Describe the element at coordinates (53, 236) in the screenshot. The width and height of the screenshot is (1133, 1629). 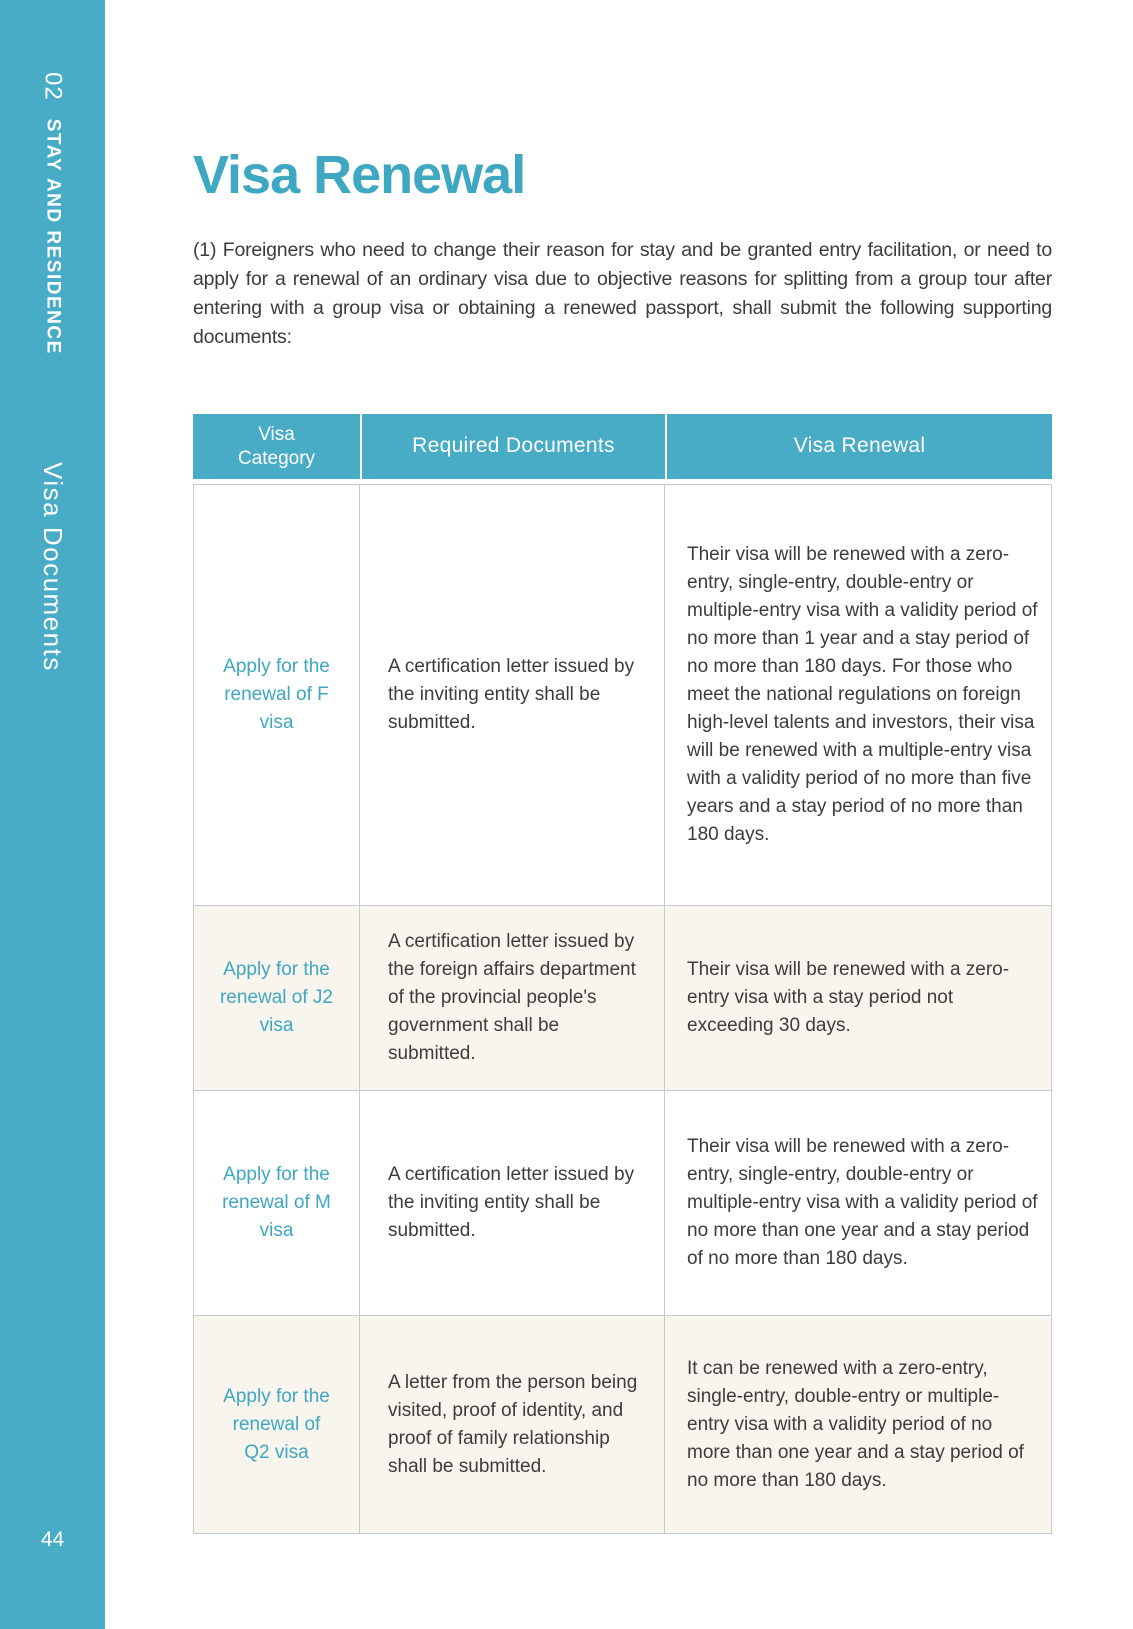
I see `chapter-title: STAY AND RESIDENCE` at that location.